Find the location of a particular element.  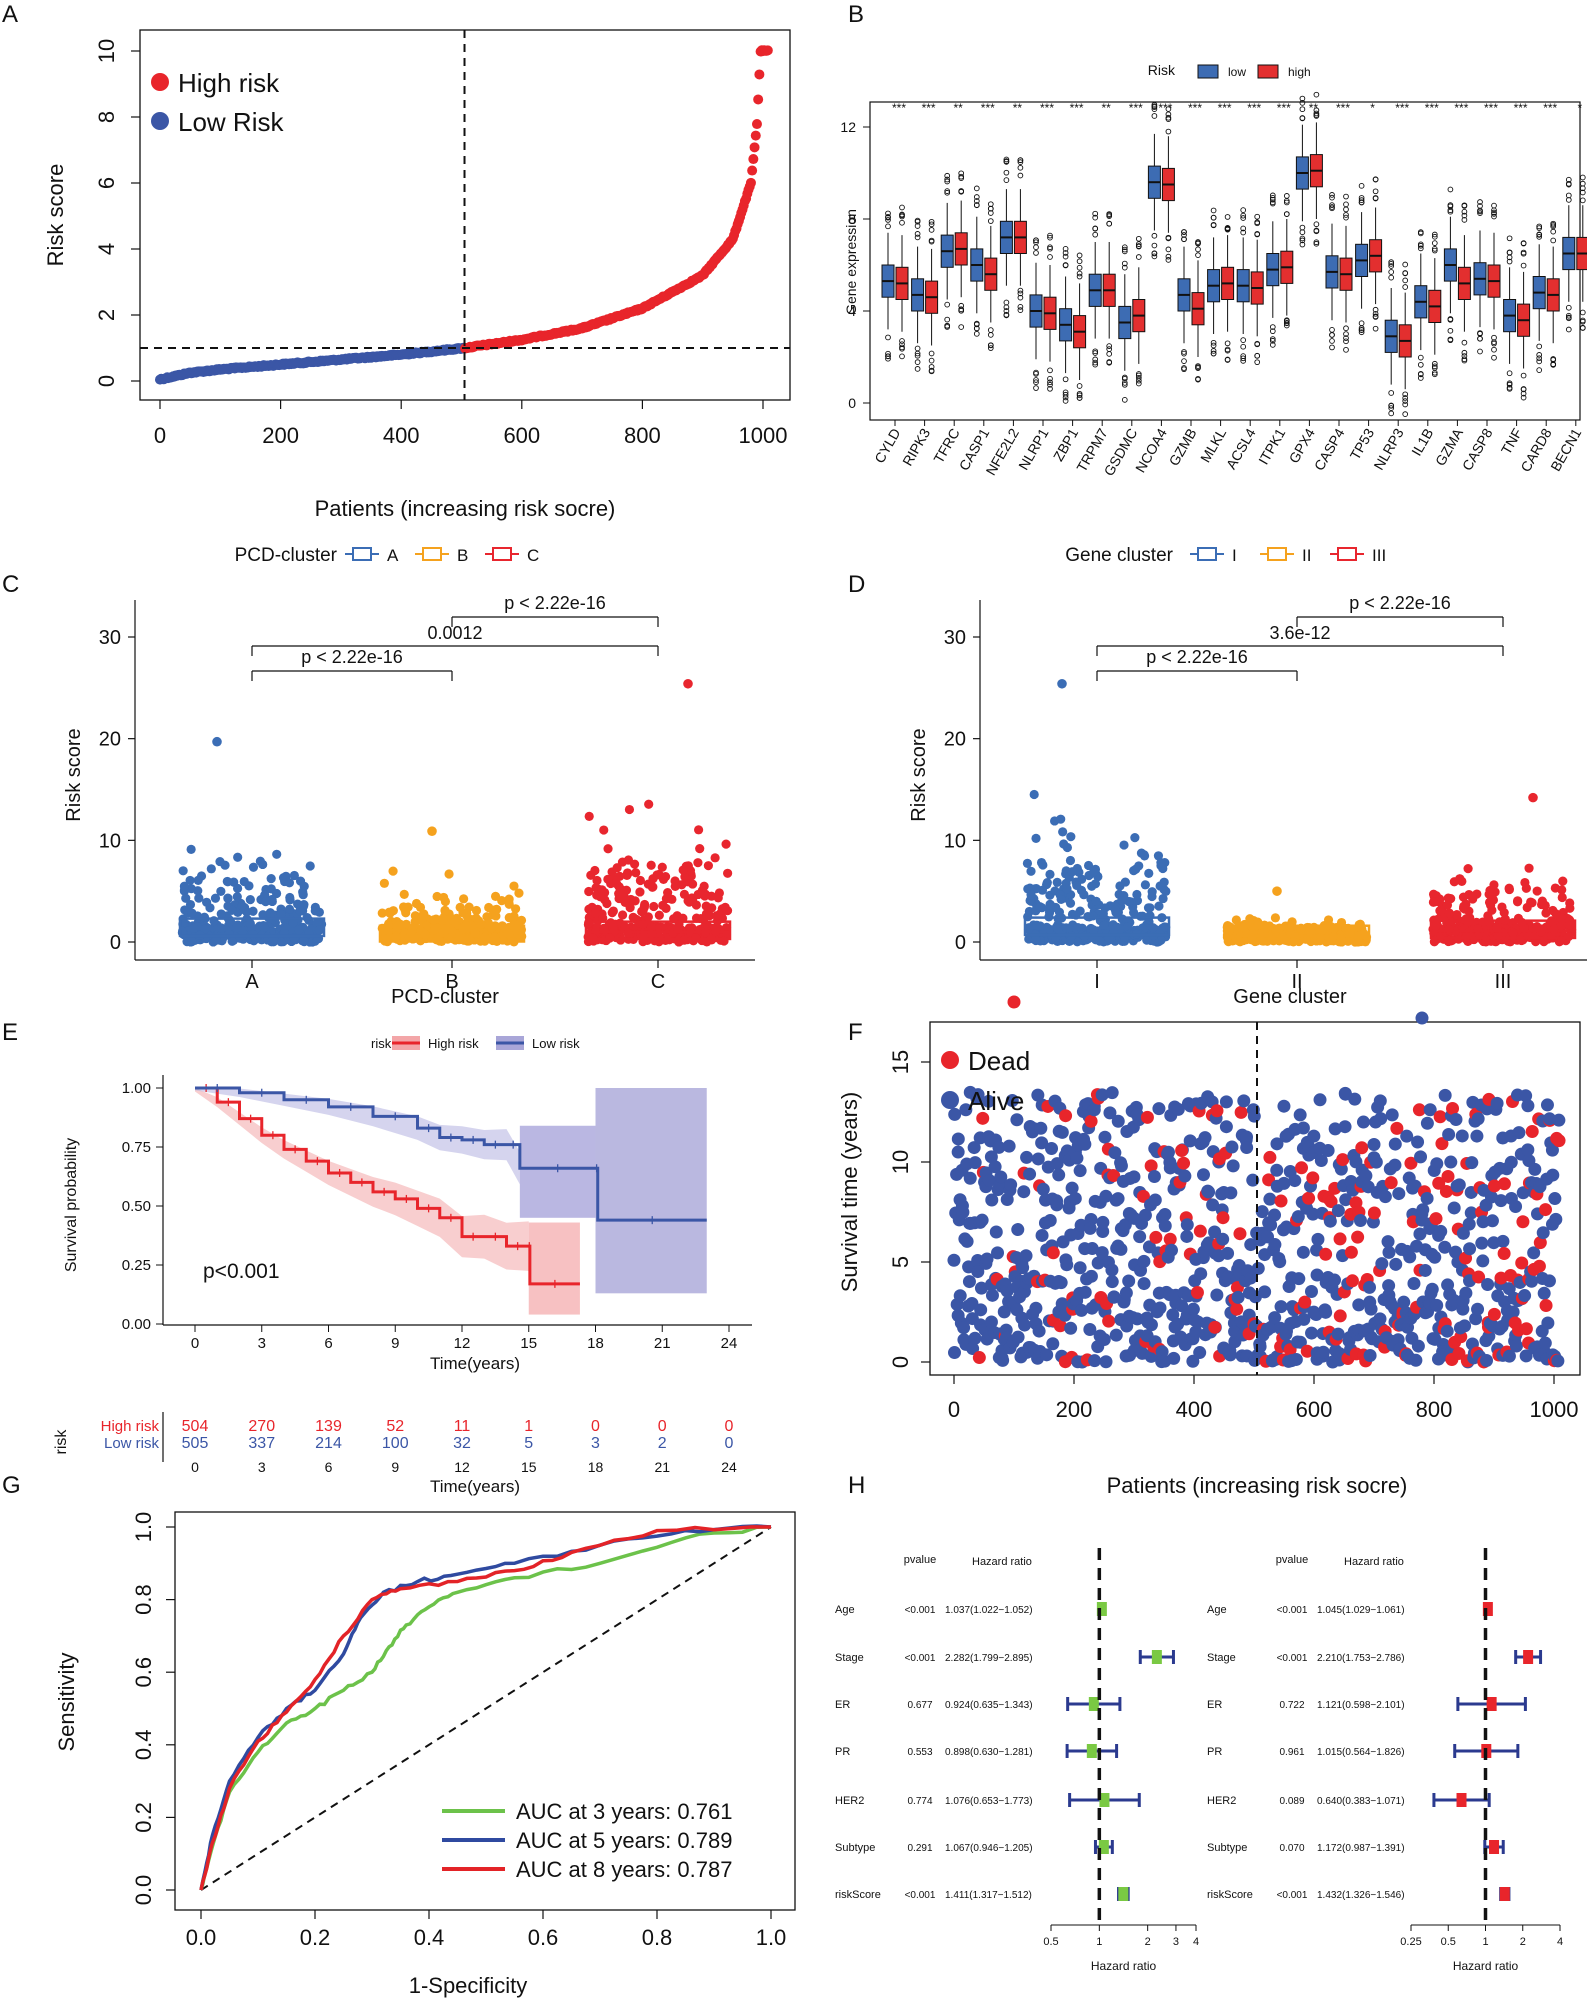

legend-high-label: High risk is located at coordinates (453, 1043).